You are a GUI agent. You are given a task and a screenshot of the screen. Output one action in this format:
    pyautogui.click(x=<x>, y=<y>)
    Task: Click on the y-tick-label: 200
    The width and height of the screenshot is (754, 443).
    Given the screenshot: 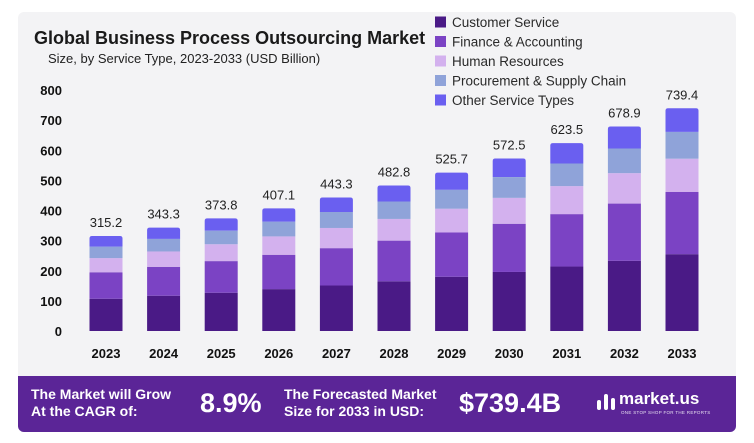 What is the action you would take?
    pyautogui.click(x=51, y=271)
    